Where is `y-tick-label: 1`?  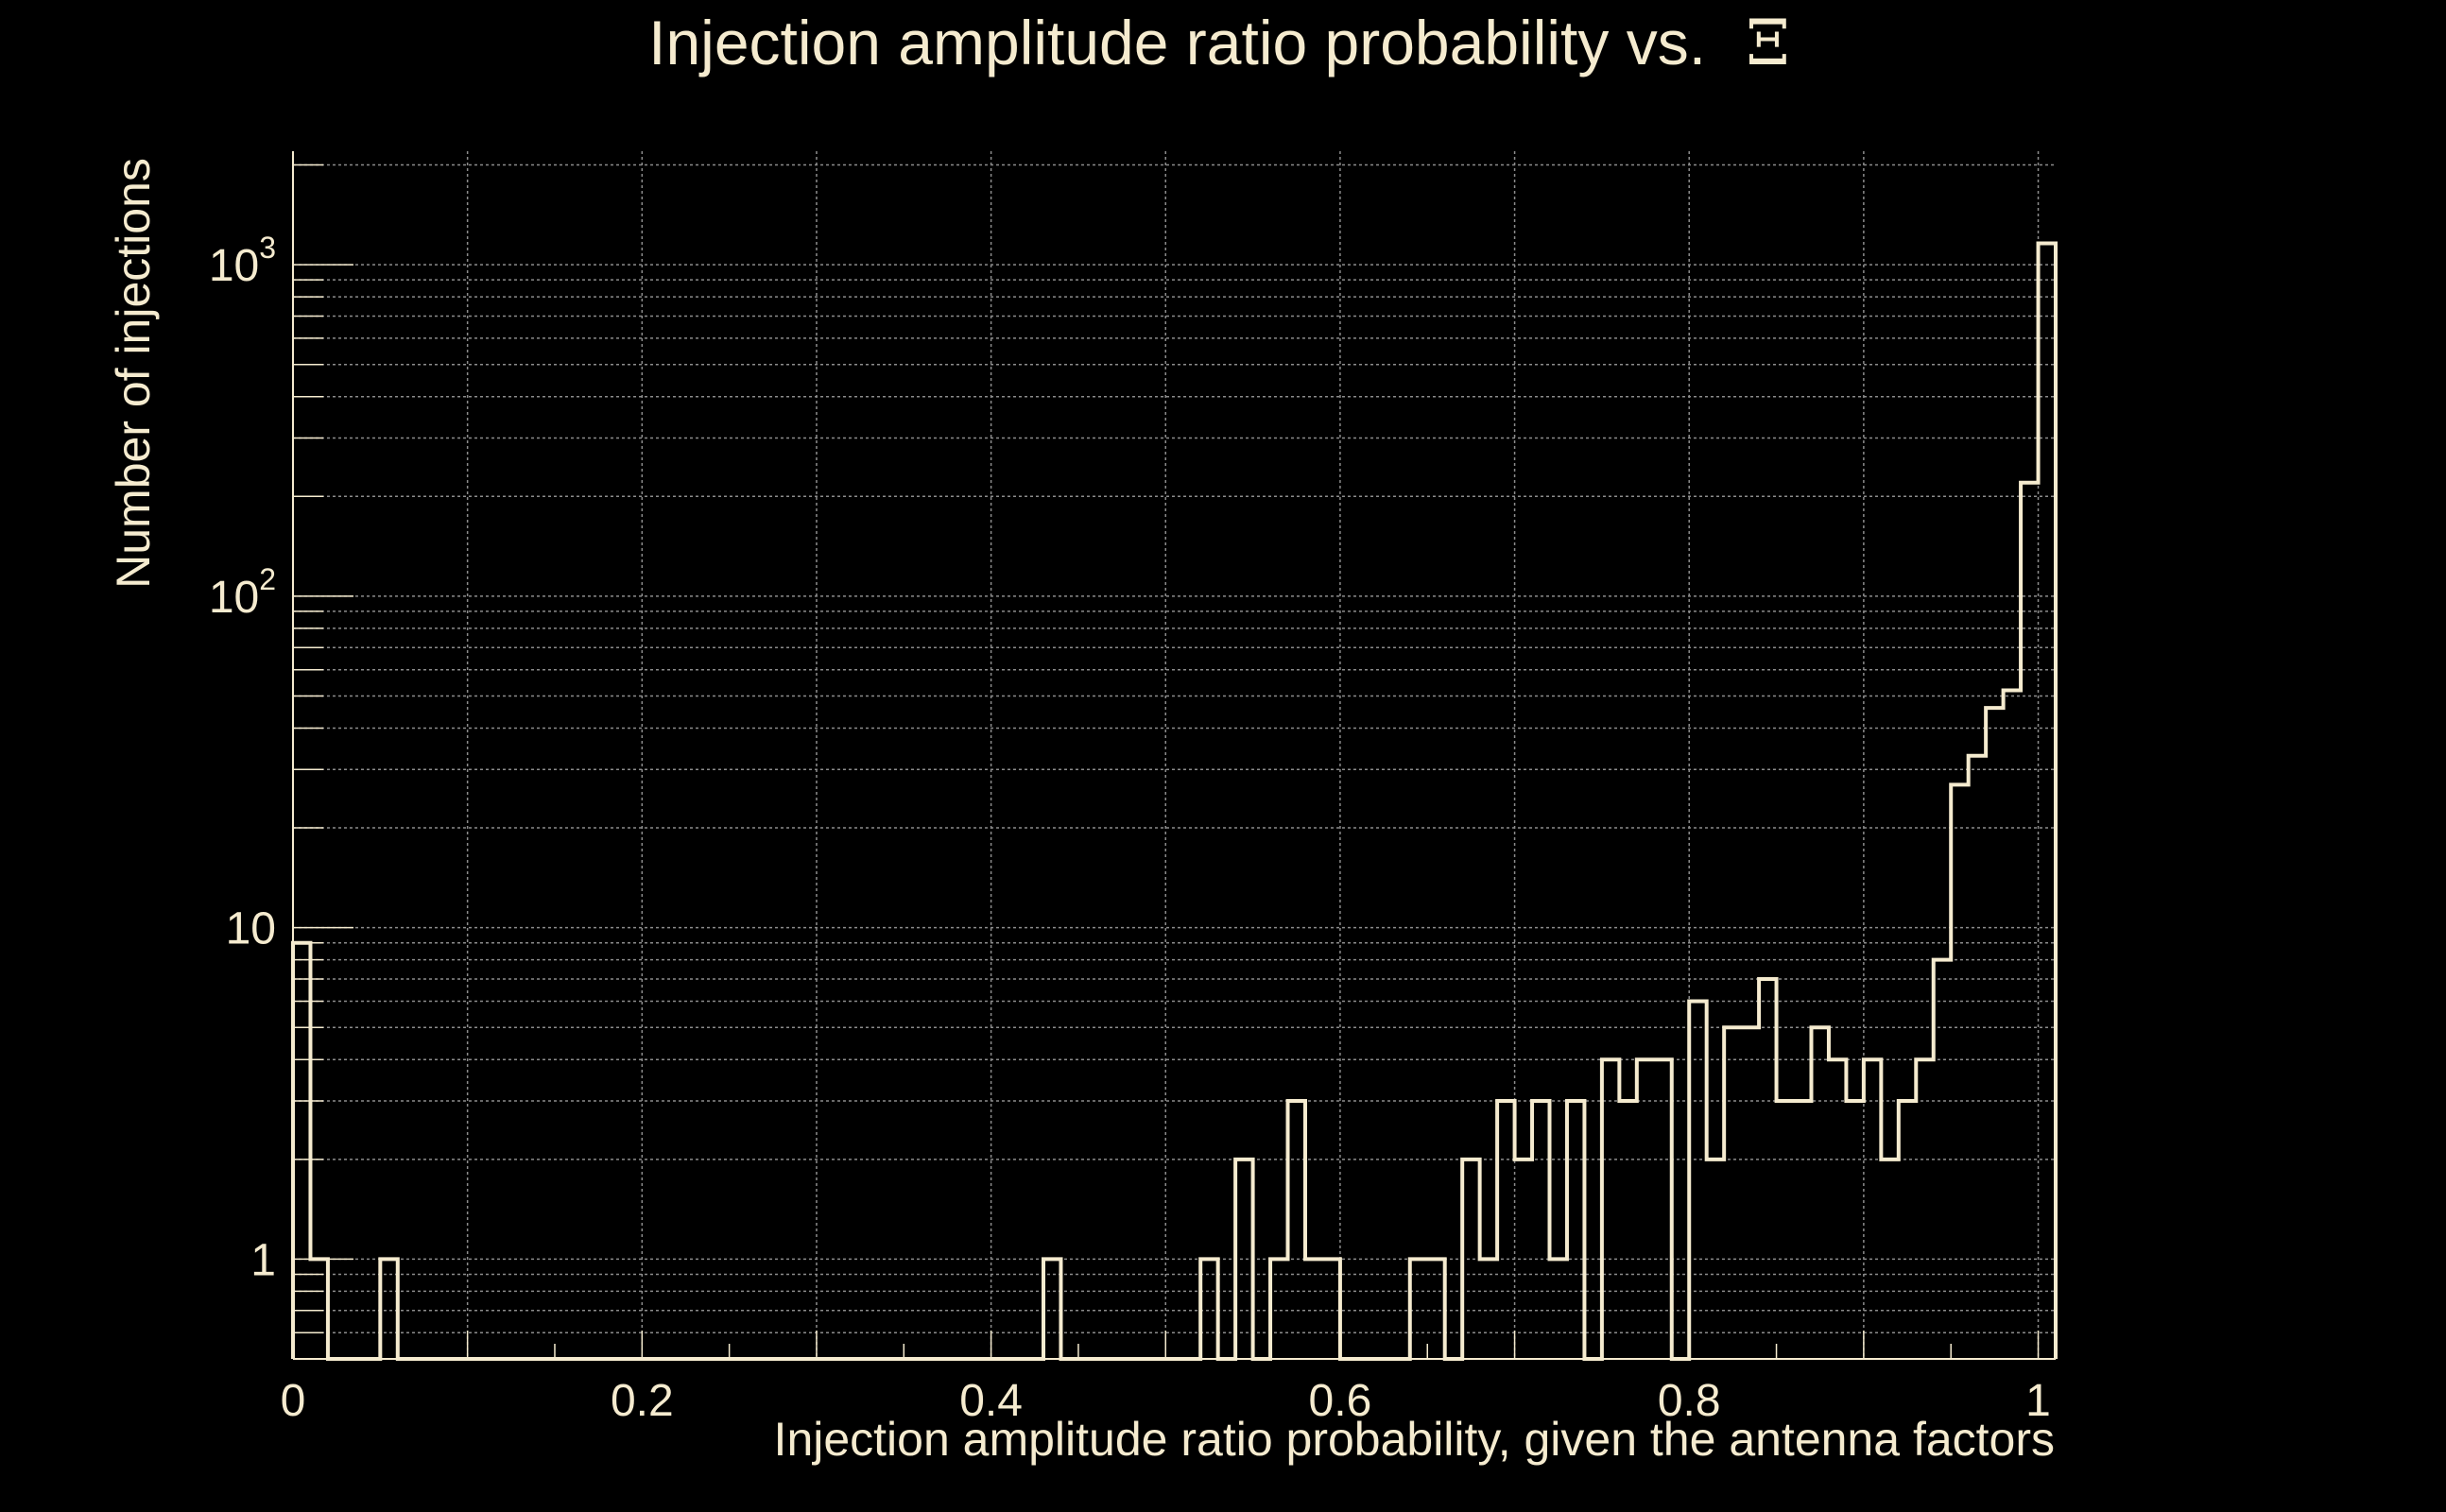
y-tick-label: 1 is located at coordinates (263, 1260).